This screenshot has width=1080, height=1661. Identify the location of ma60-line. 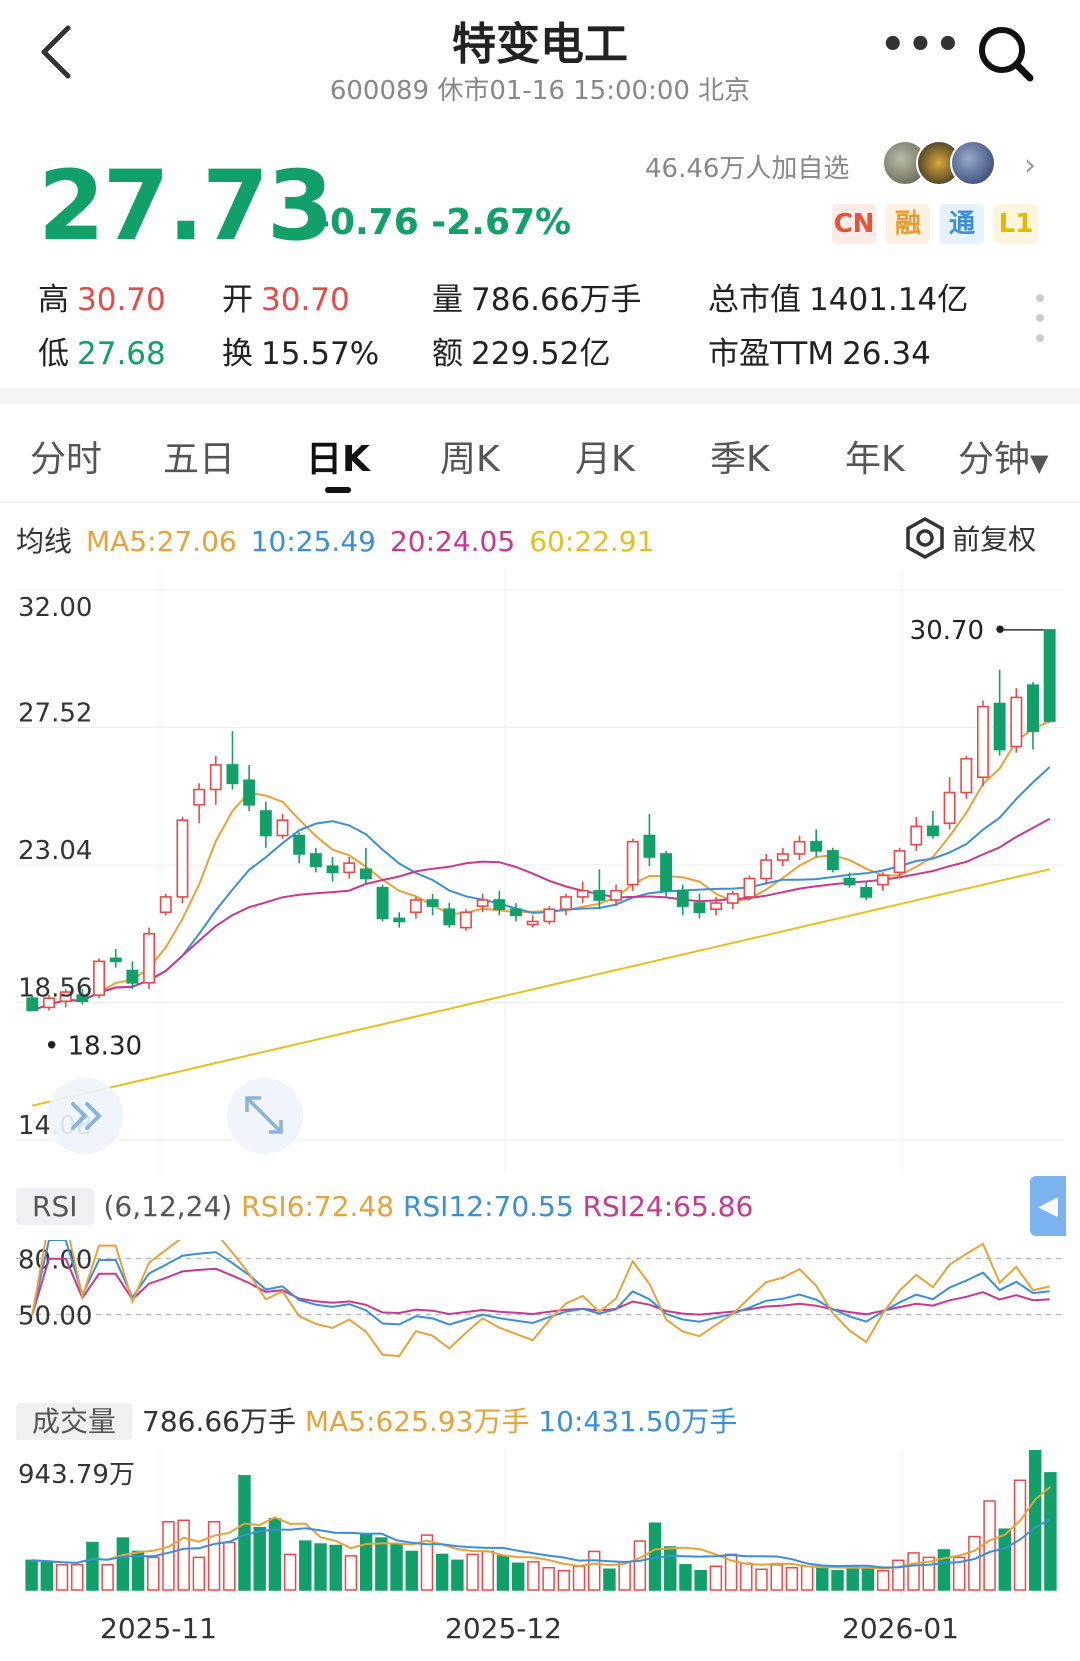
(541, 987).